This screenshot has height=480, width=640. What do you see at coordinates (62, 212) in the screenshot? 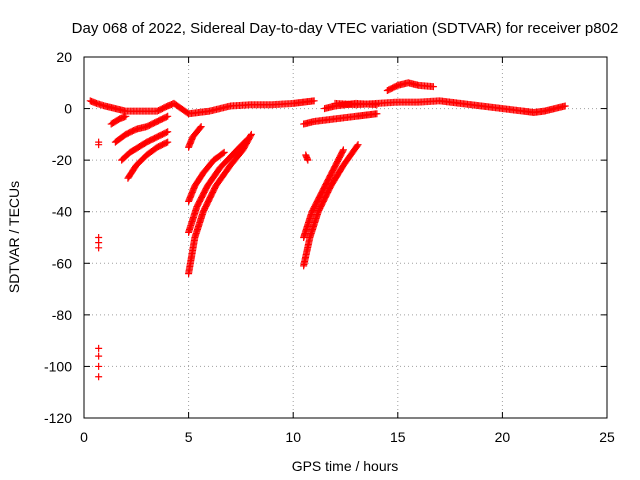
I see `y-tick-label: -40` at bounding box center [62, 212].